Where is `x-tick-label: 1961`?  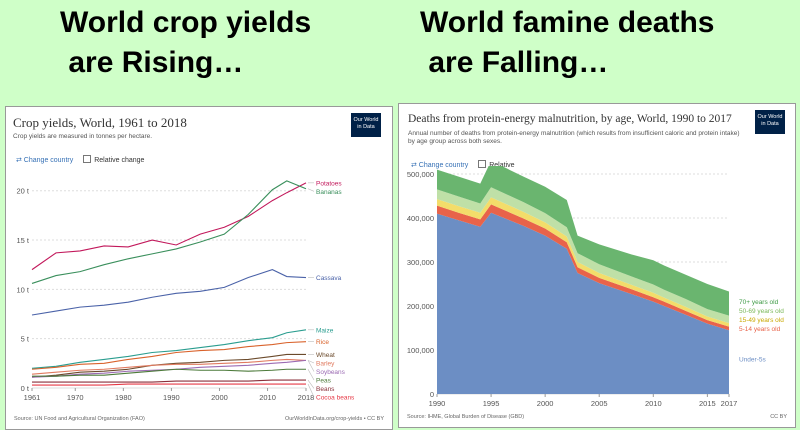 x-tick-label: 1961 is located at coordinates (32, 397).